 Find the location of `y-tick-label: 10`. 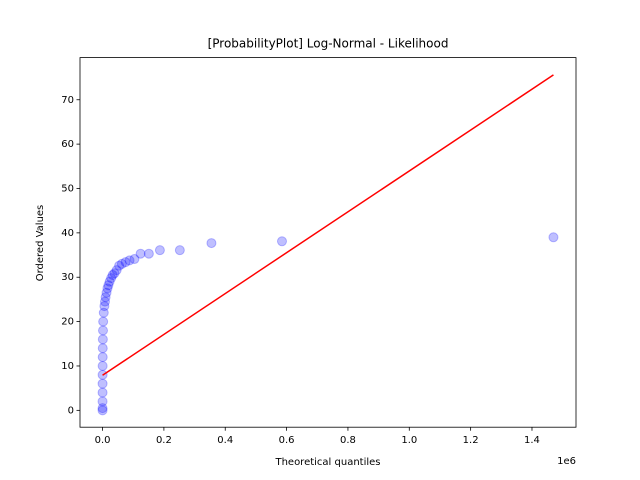

y-tick-label: 10 is located at coordinates (67, 366).